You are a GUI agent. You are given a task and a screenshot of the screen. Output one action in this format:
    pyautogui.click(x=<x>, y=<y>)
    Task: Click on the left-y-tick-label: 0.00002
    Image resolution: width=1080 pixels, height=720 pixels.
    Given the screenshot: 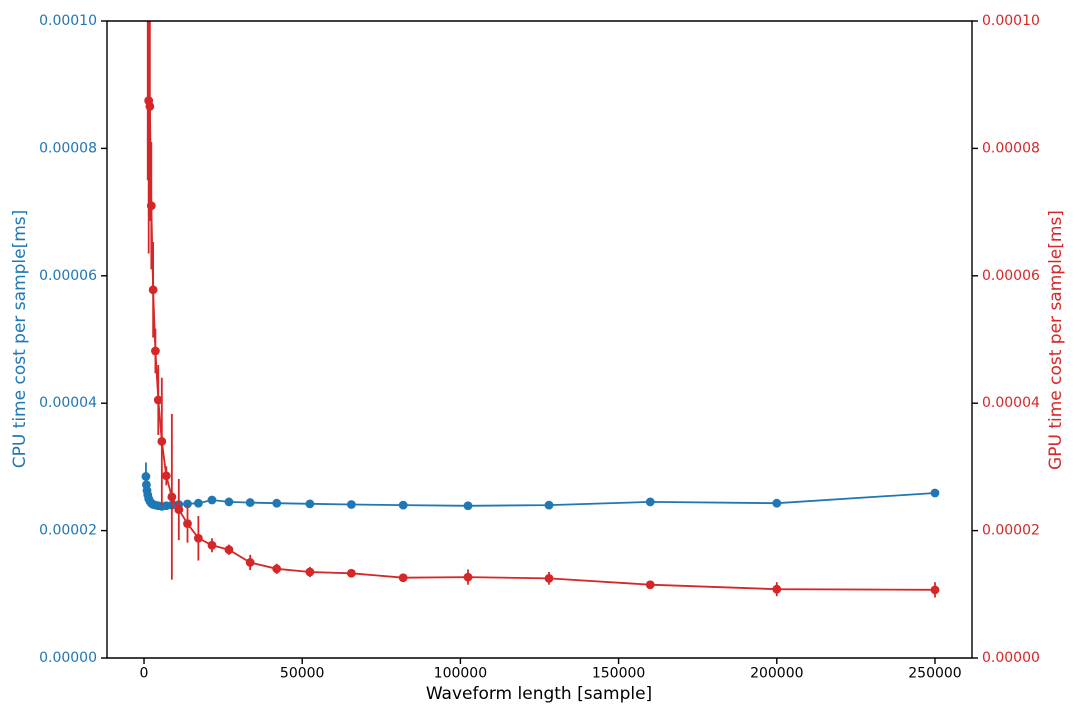 What is the action you would take?
    pyautogui.click(x=68, y=531)
    